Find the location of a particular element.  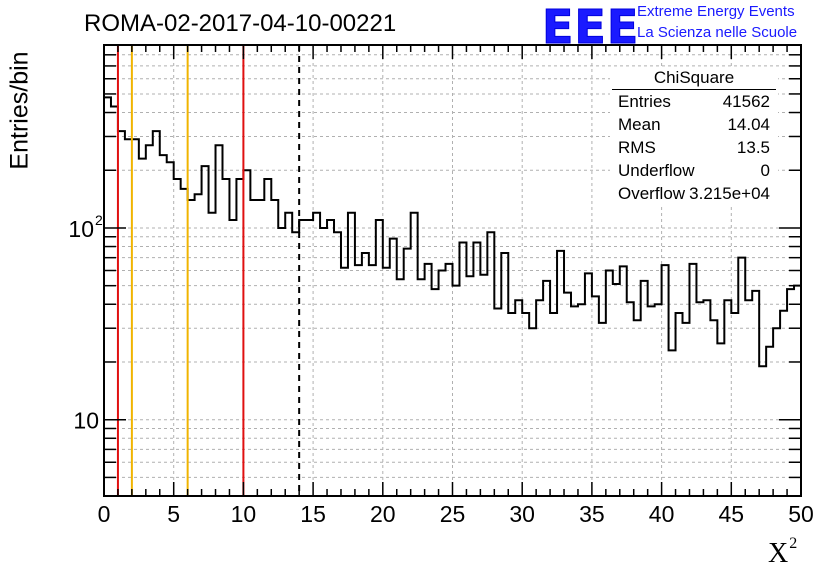

stats-value: 3.215e+04 is located at coordinates (729, 193).